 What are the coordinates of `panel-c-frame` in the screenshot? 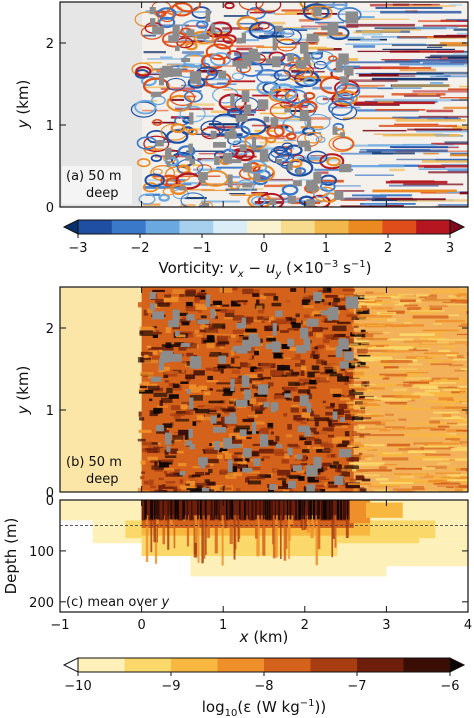 It's located at (264, 556).